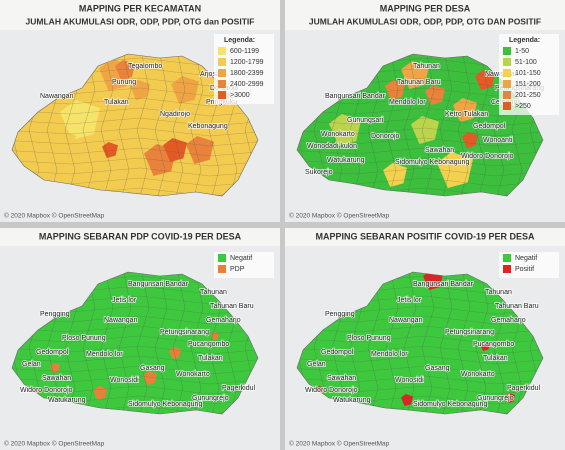 This screenshot has height=450, width=565. What do you see at coordinates (140, 8) in the screenshot?
I see `panel-title: MAPPING PER KECAMATAN` at bounding box center [140, 8].